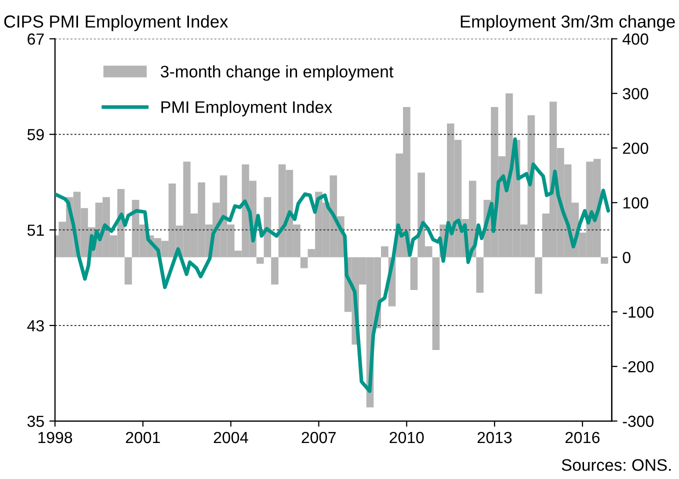 Image resolution: width=679 pixels, height=479 pixels. What do you see at coordinates (35, 421) in the screenshot?
I see `y-tick-label: 35` at bounding box center [35, 421].